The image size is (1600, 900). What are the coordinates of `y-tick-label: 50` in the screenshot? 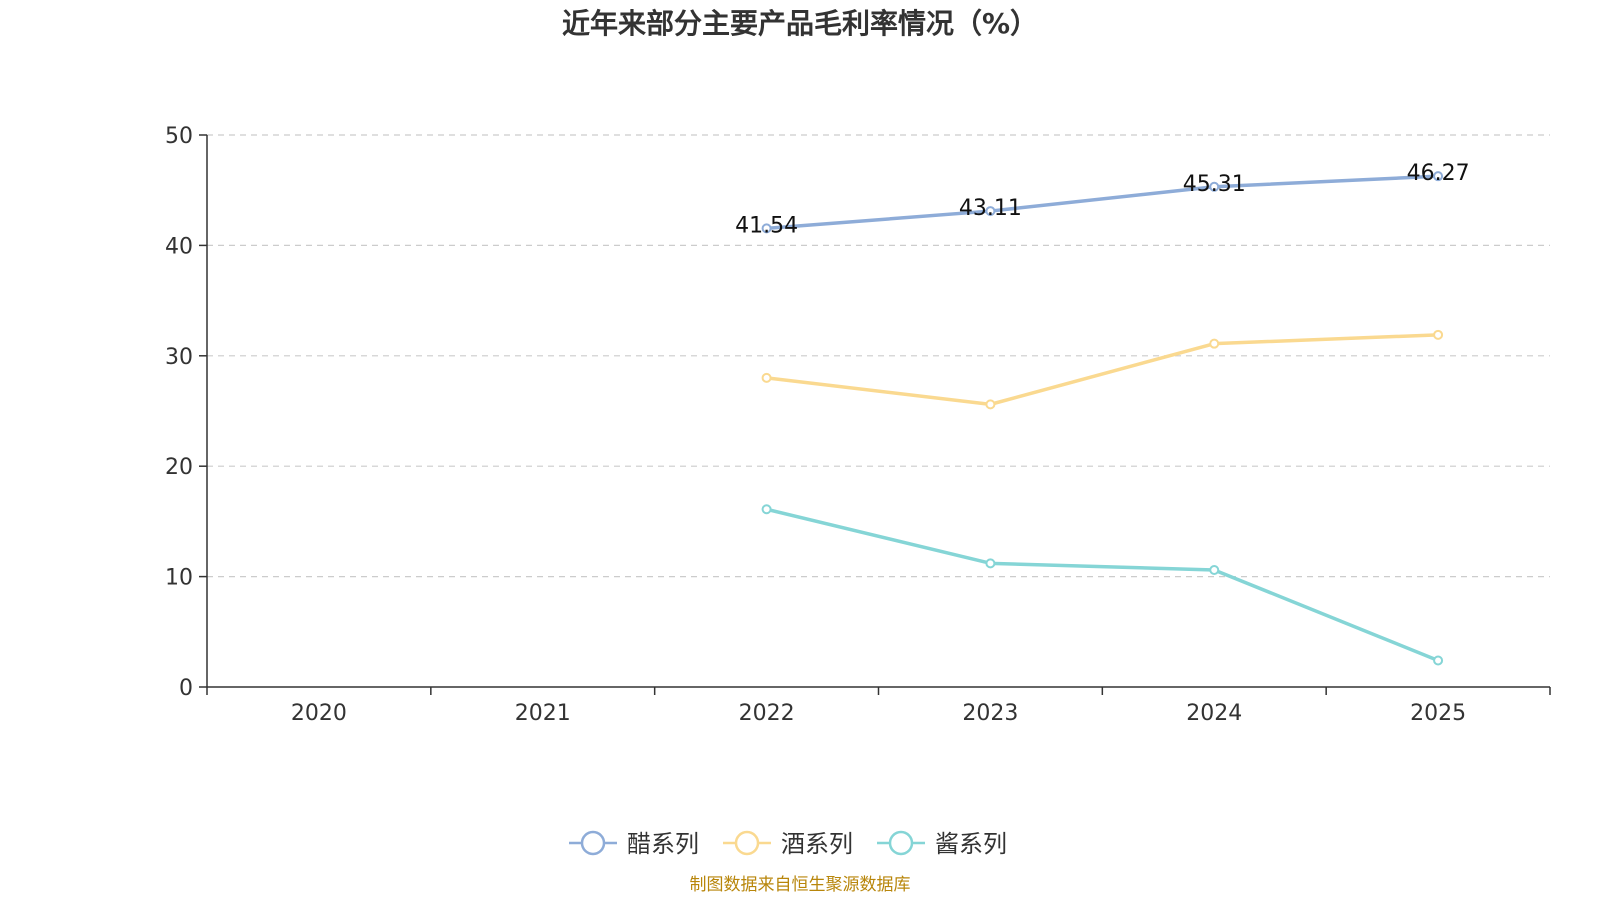 It's located at (179, 136).